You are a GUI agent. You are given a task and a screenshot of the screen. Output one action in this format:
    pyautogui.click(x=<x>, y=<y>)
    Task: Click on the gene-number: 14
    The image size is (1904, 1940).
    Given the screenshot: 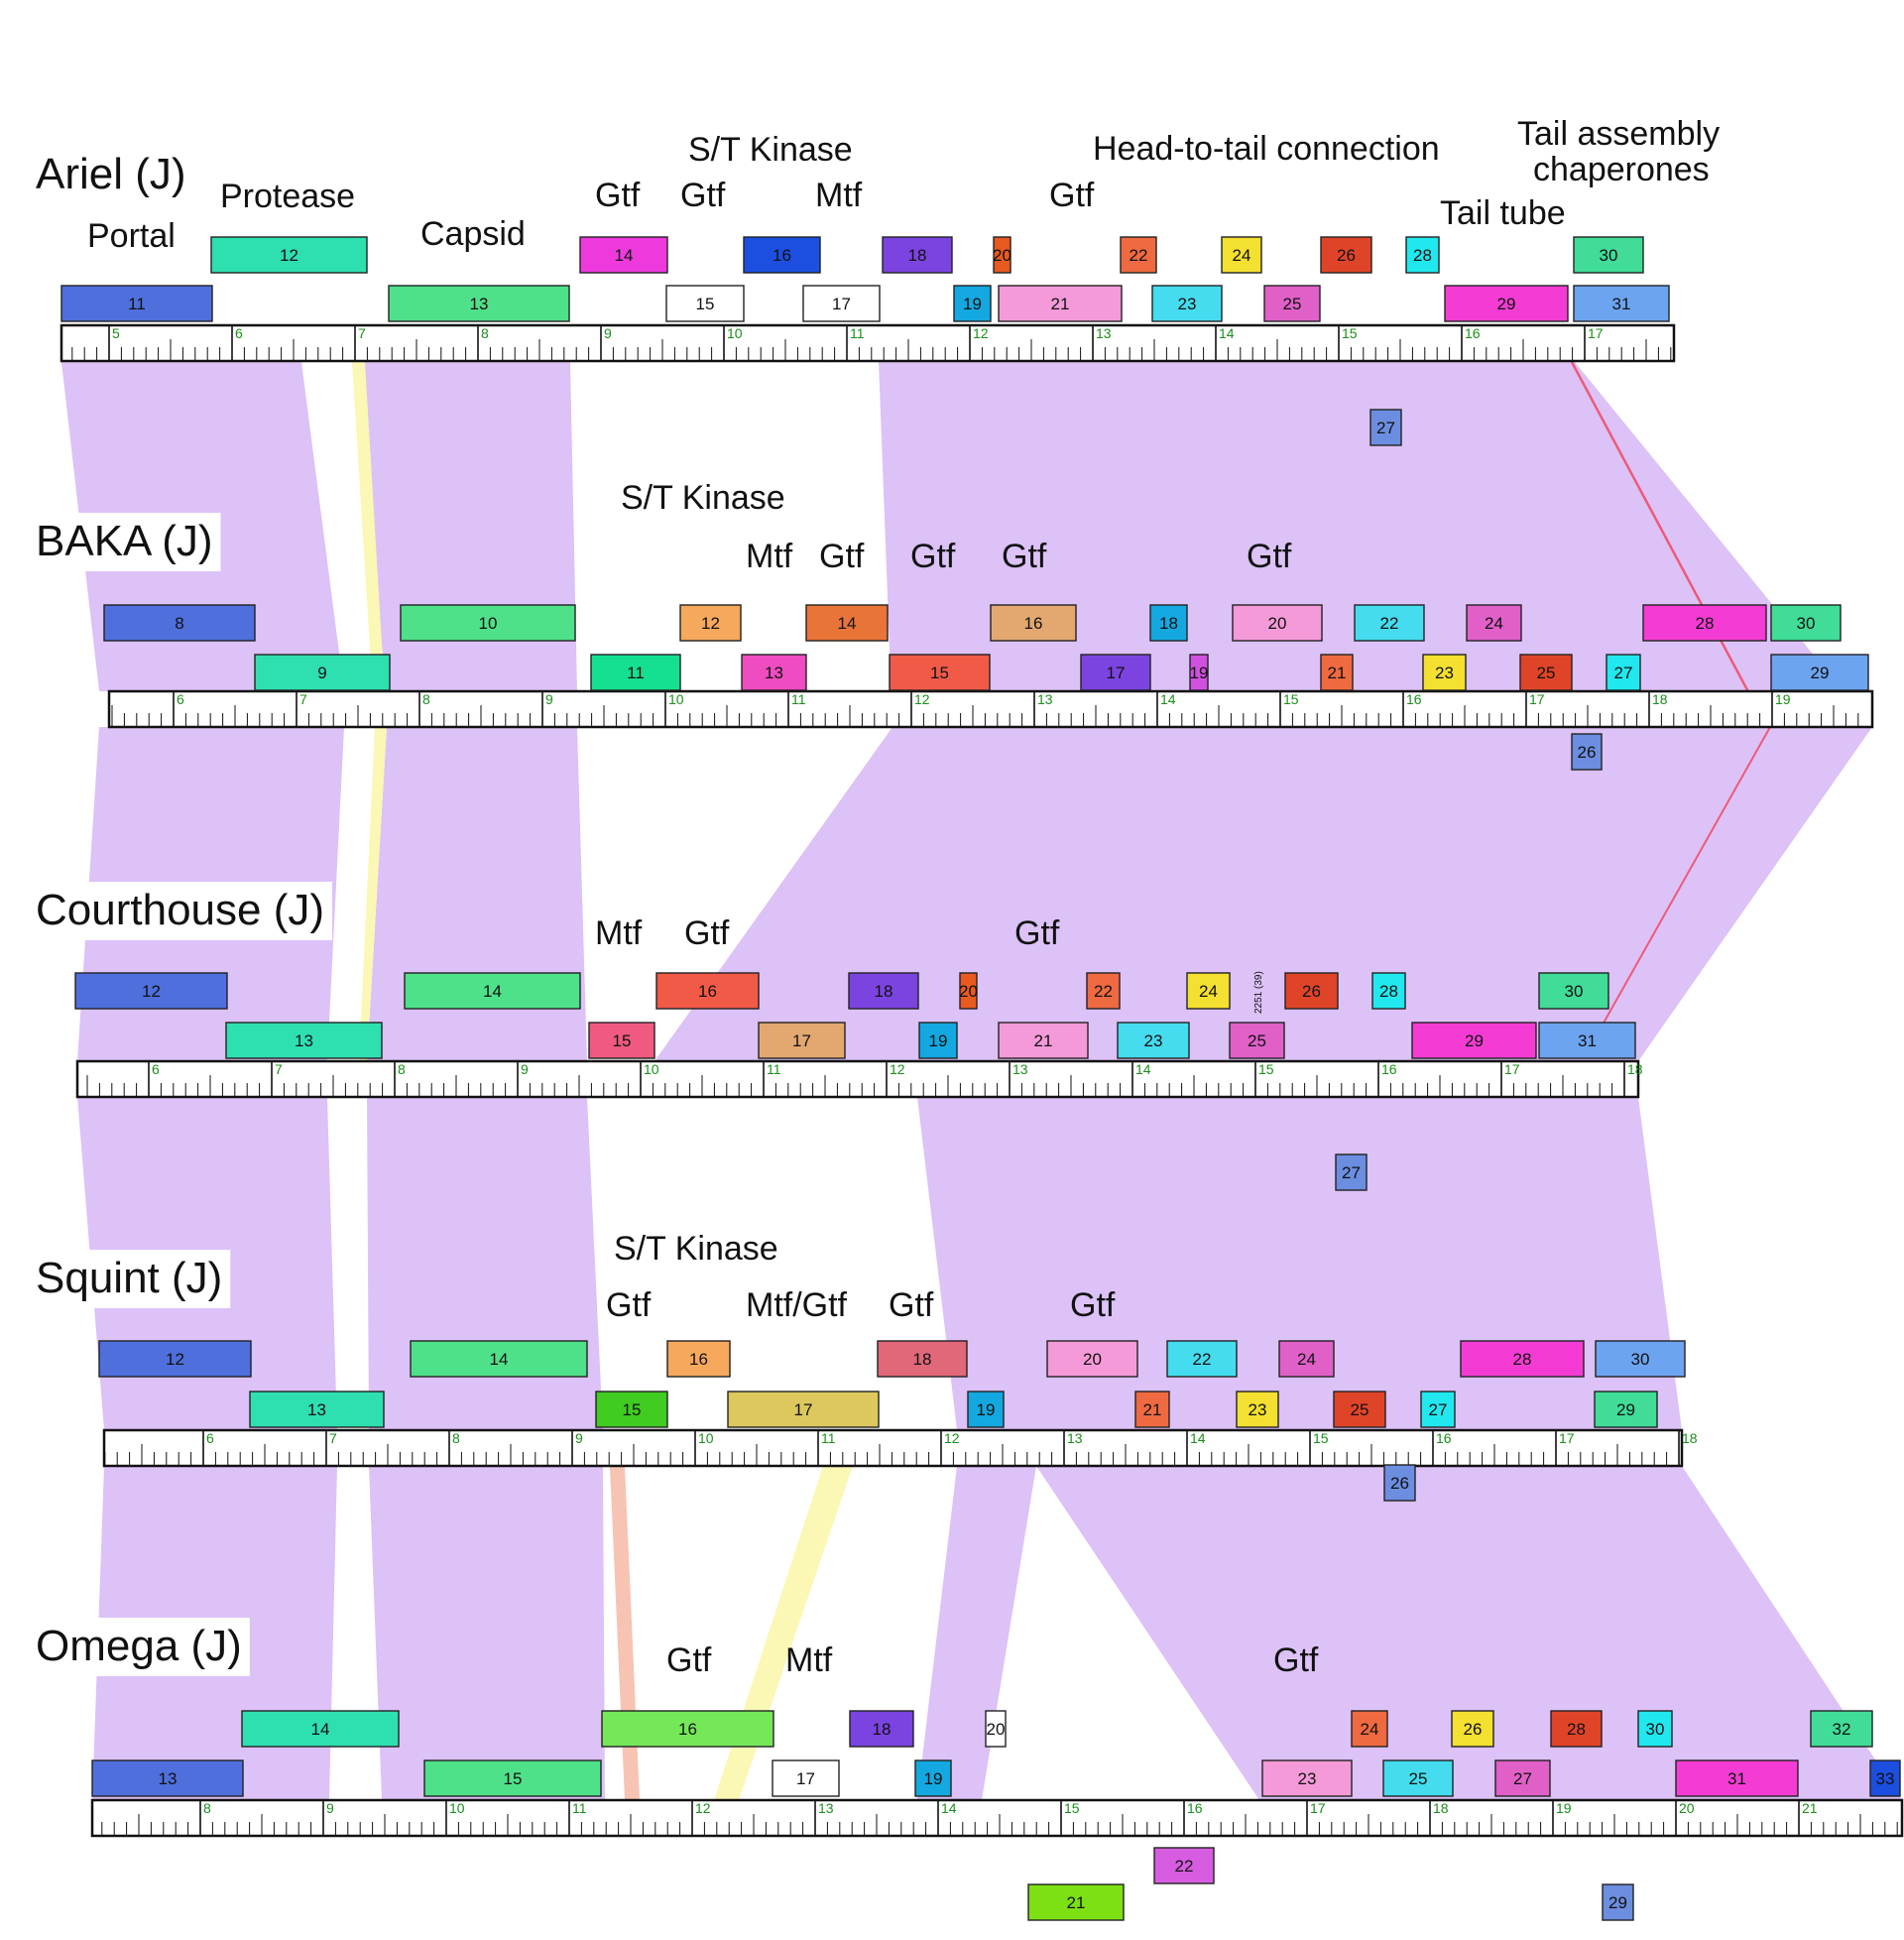 What is the action you would take?
    pyautogui.click(x=624, y=255)
    